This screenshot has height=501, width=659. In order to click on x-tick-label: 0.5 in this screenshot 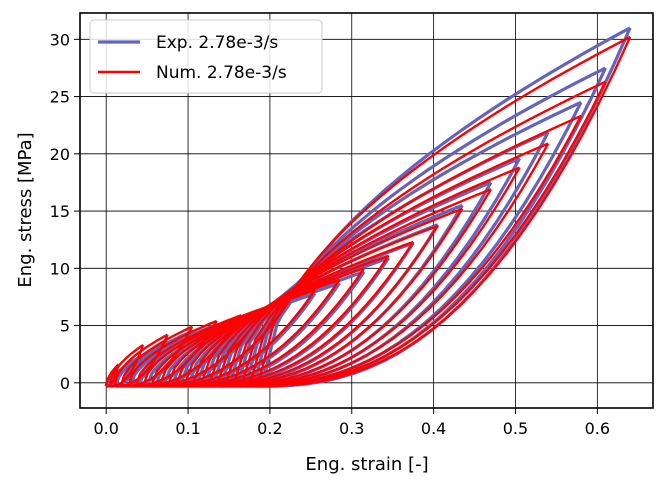, I will do `click(515, 428)`.